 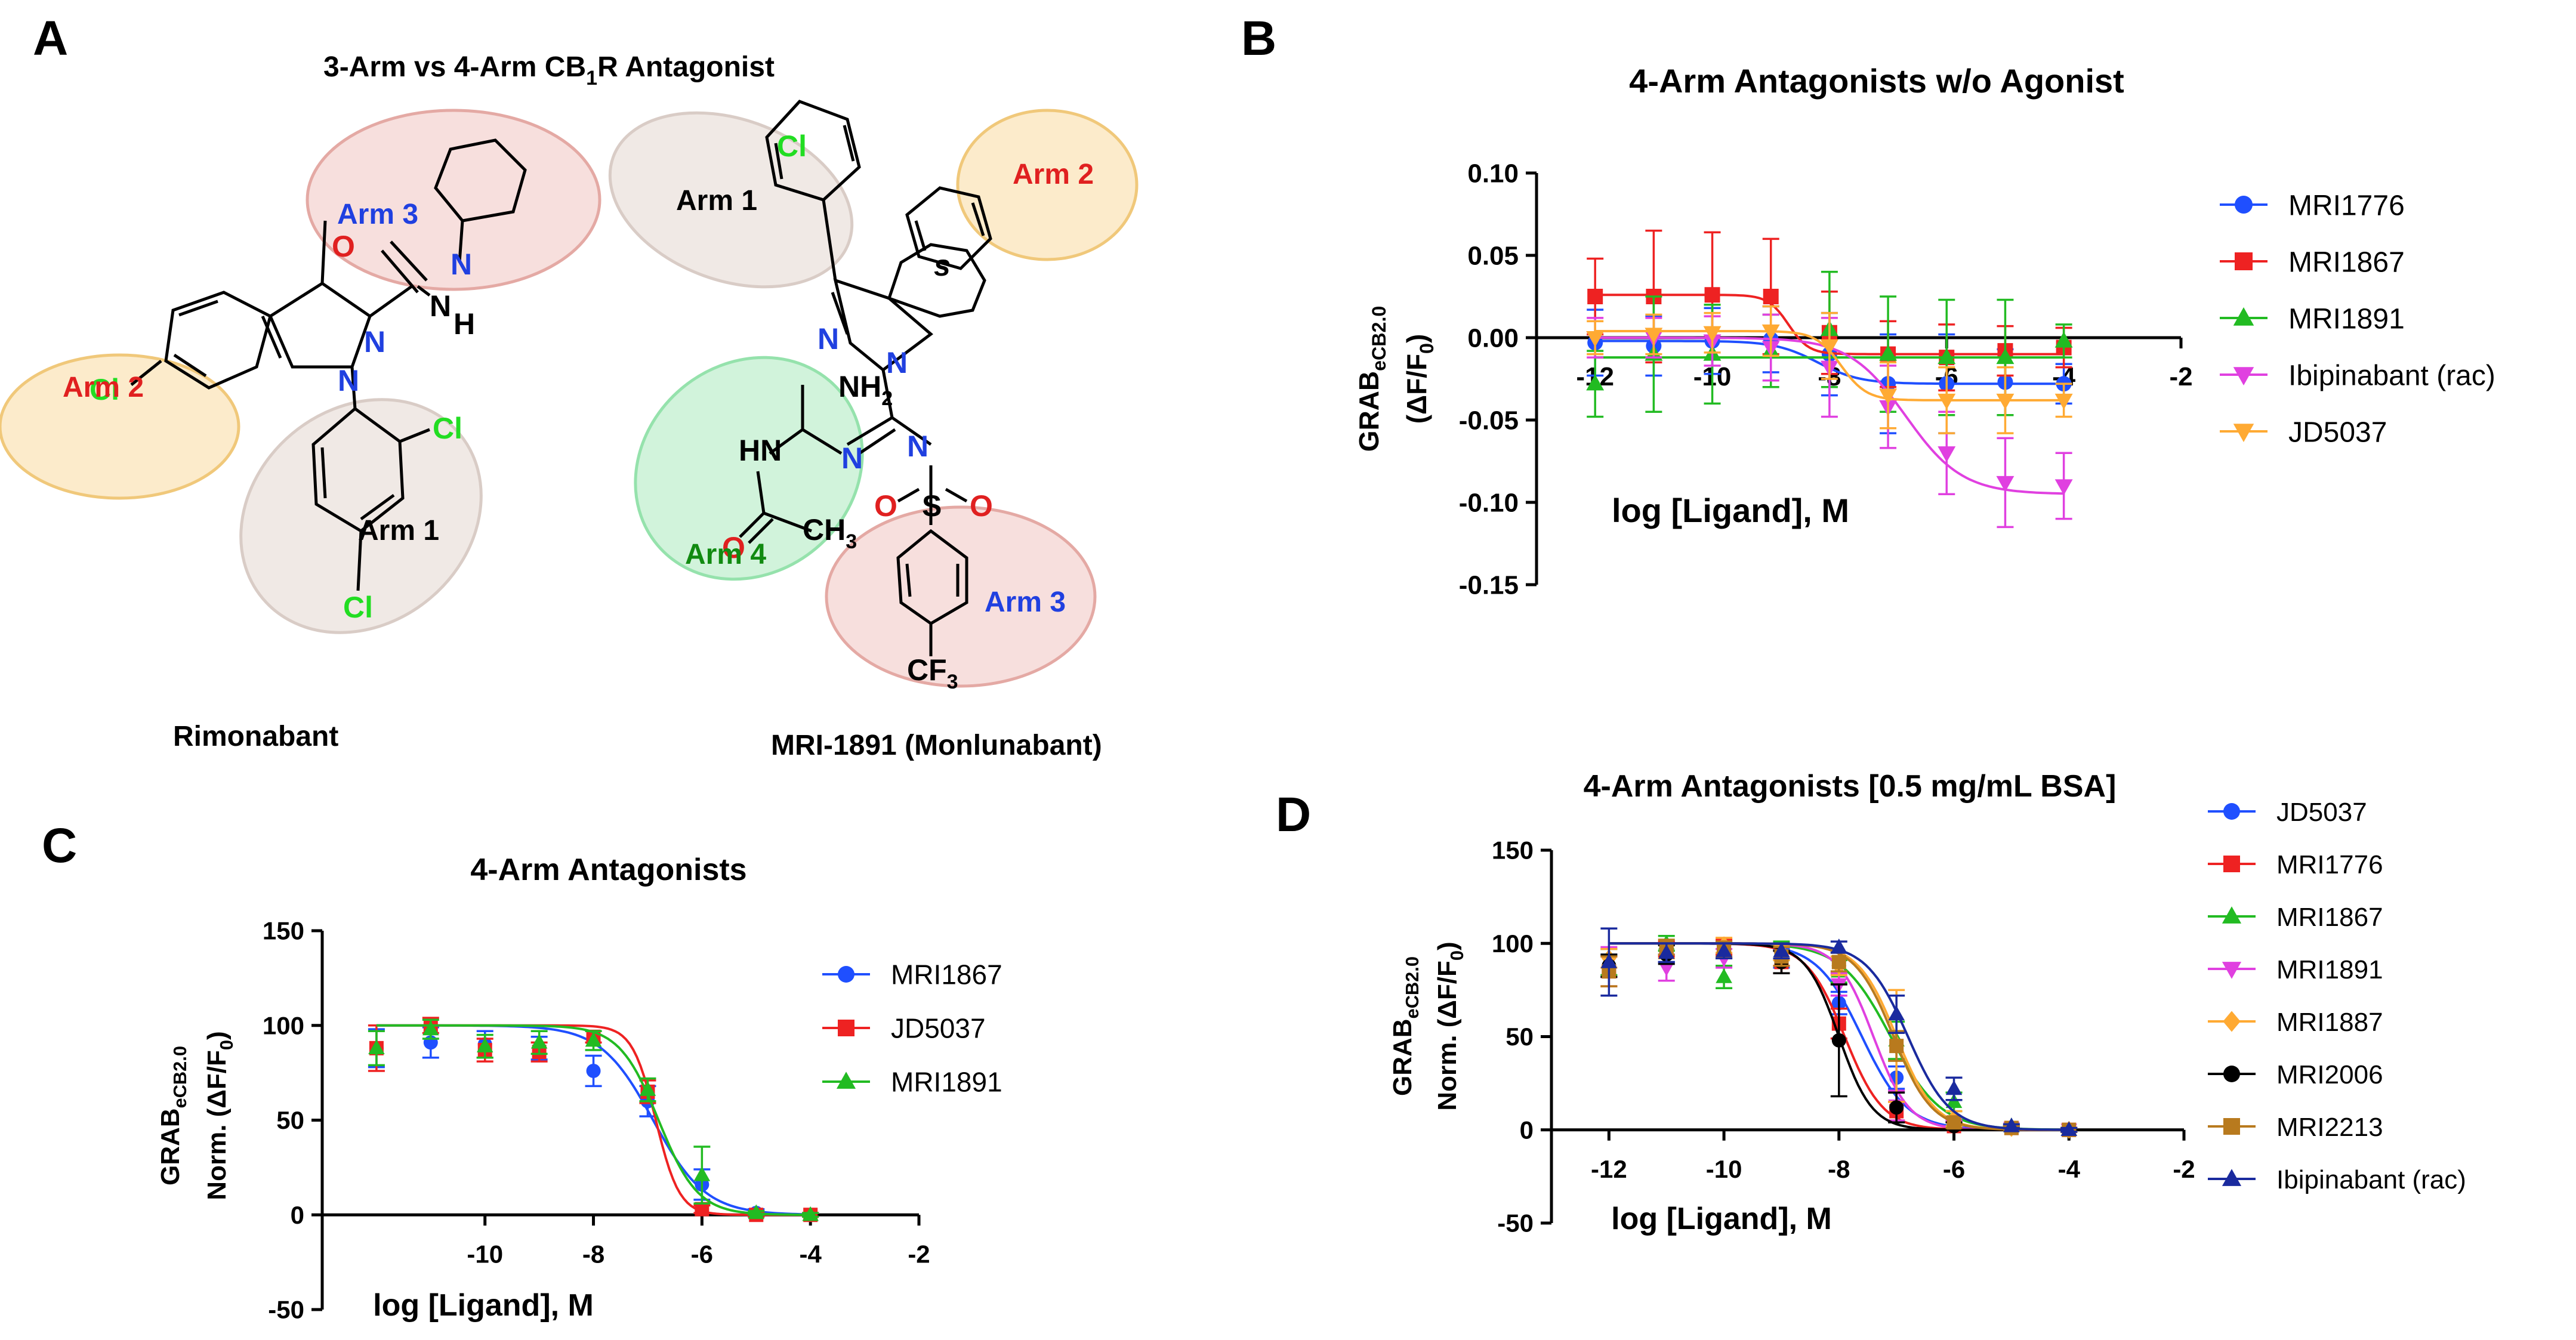 I want to click on panel-label-c: C, so click(x=59, y=846).